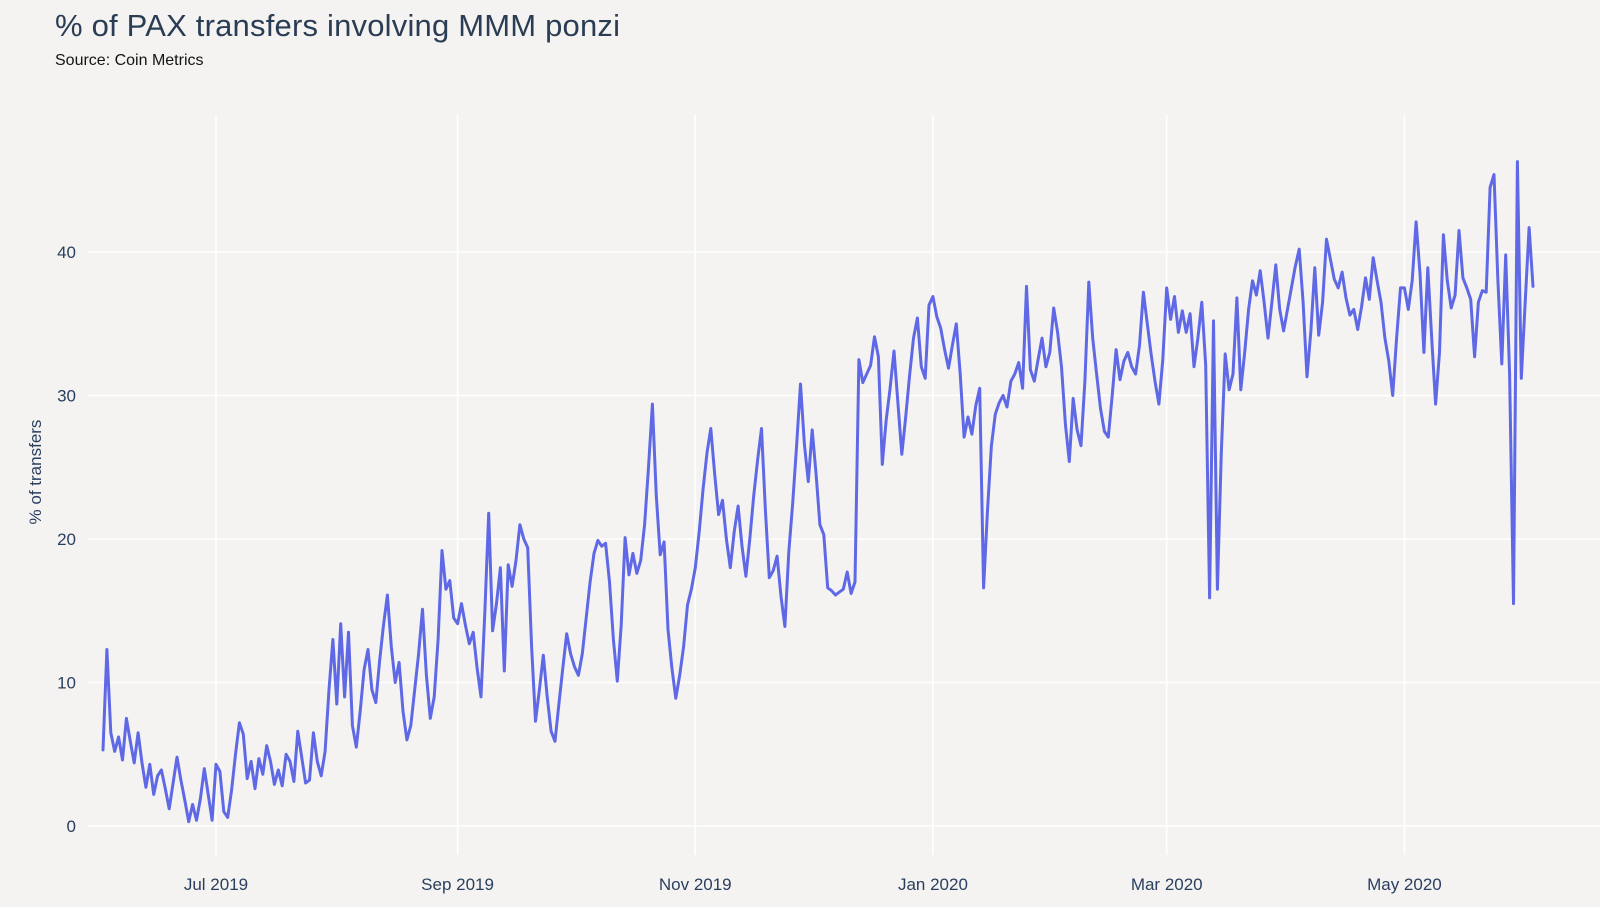  I want to click on y-tick-label: 10, so click(66, 683).